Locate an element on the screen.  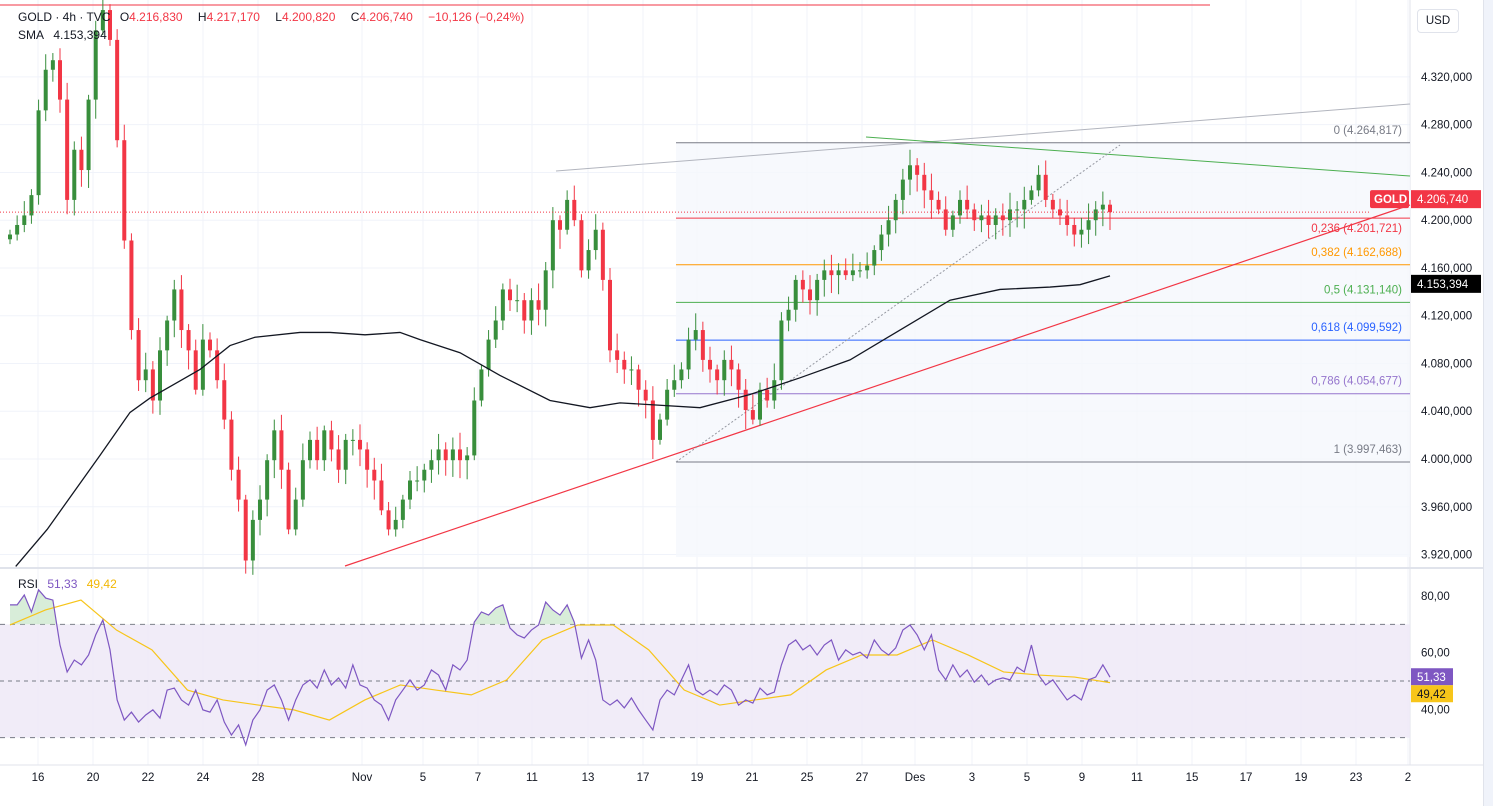
time-tick-label: 15 is located at coordinates (1192, 778).